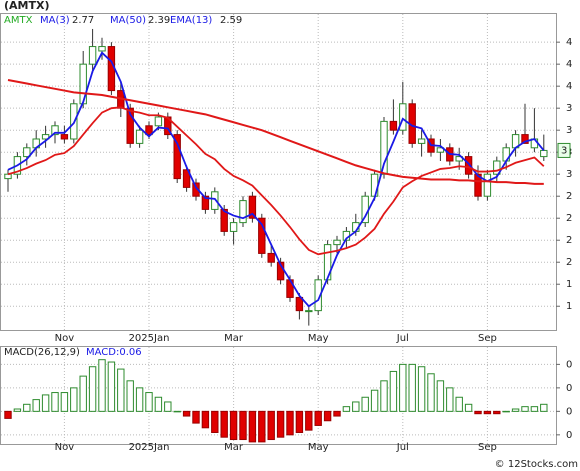 The height and width of the screenshot is (471, 580). What do you see at coordinates (569, 108) in the screenshot?
I see `y-tick-label: 3` at bounding box center [569, 108].